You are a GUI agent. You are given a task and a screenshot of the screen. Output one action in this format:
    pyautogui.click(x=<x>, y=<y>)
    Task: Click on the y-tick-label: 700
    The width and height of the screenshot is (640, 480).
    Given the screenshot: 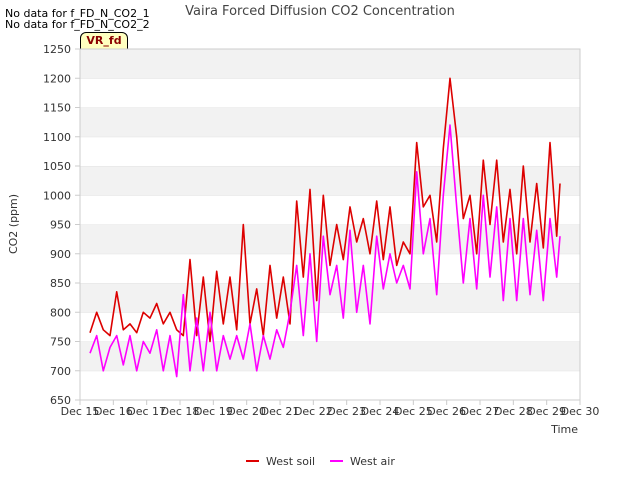 What is the action you would take?
    pyautogui.click(x=60, y=371)
    